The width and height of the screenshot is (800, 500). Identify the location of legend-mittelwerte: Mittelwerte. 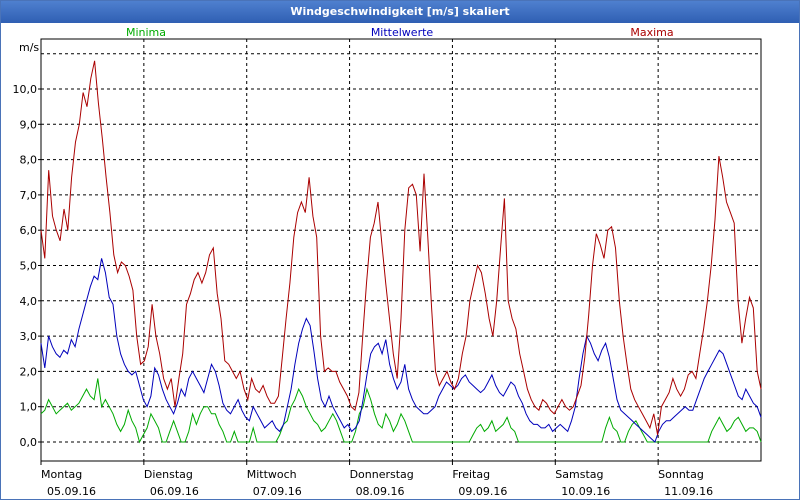
(402, 32).